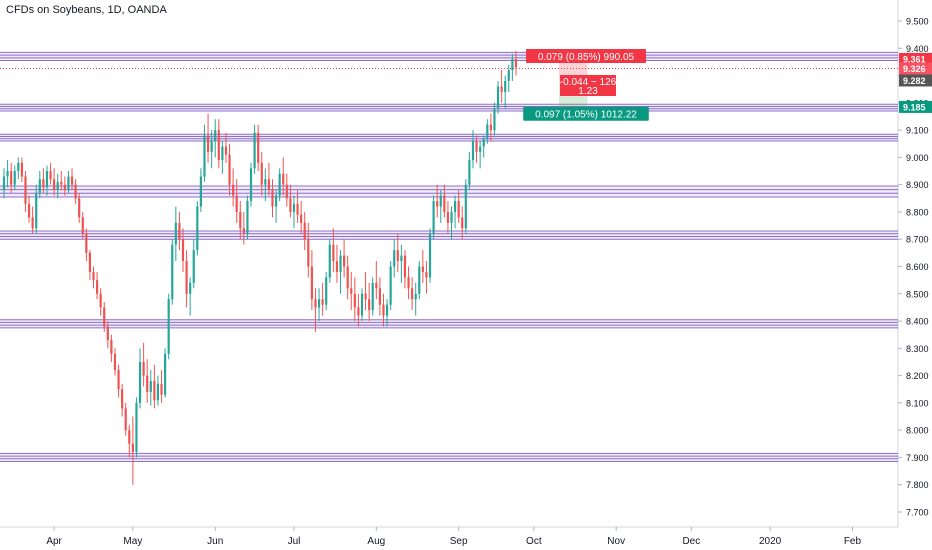  Describe the element at coordinates (917, 267) in the screenshot. I see `y-tick-label: 8.600` at that location.